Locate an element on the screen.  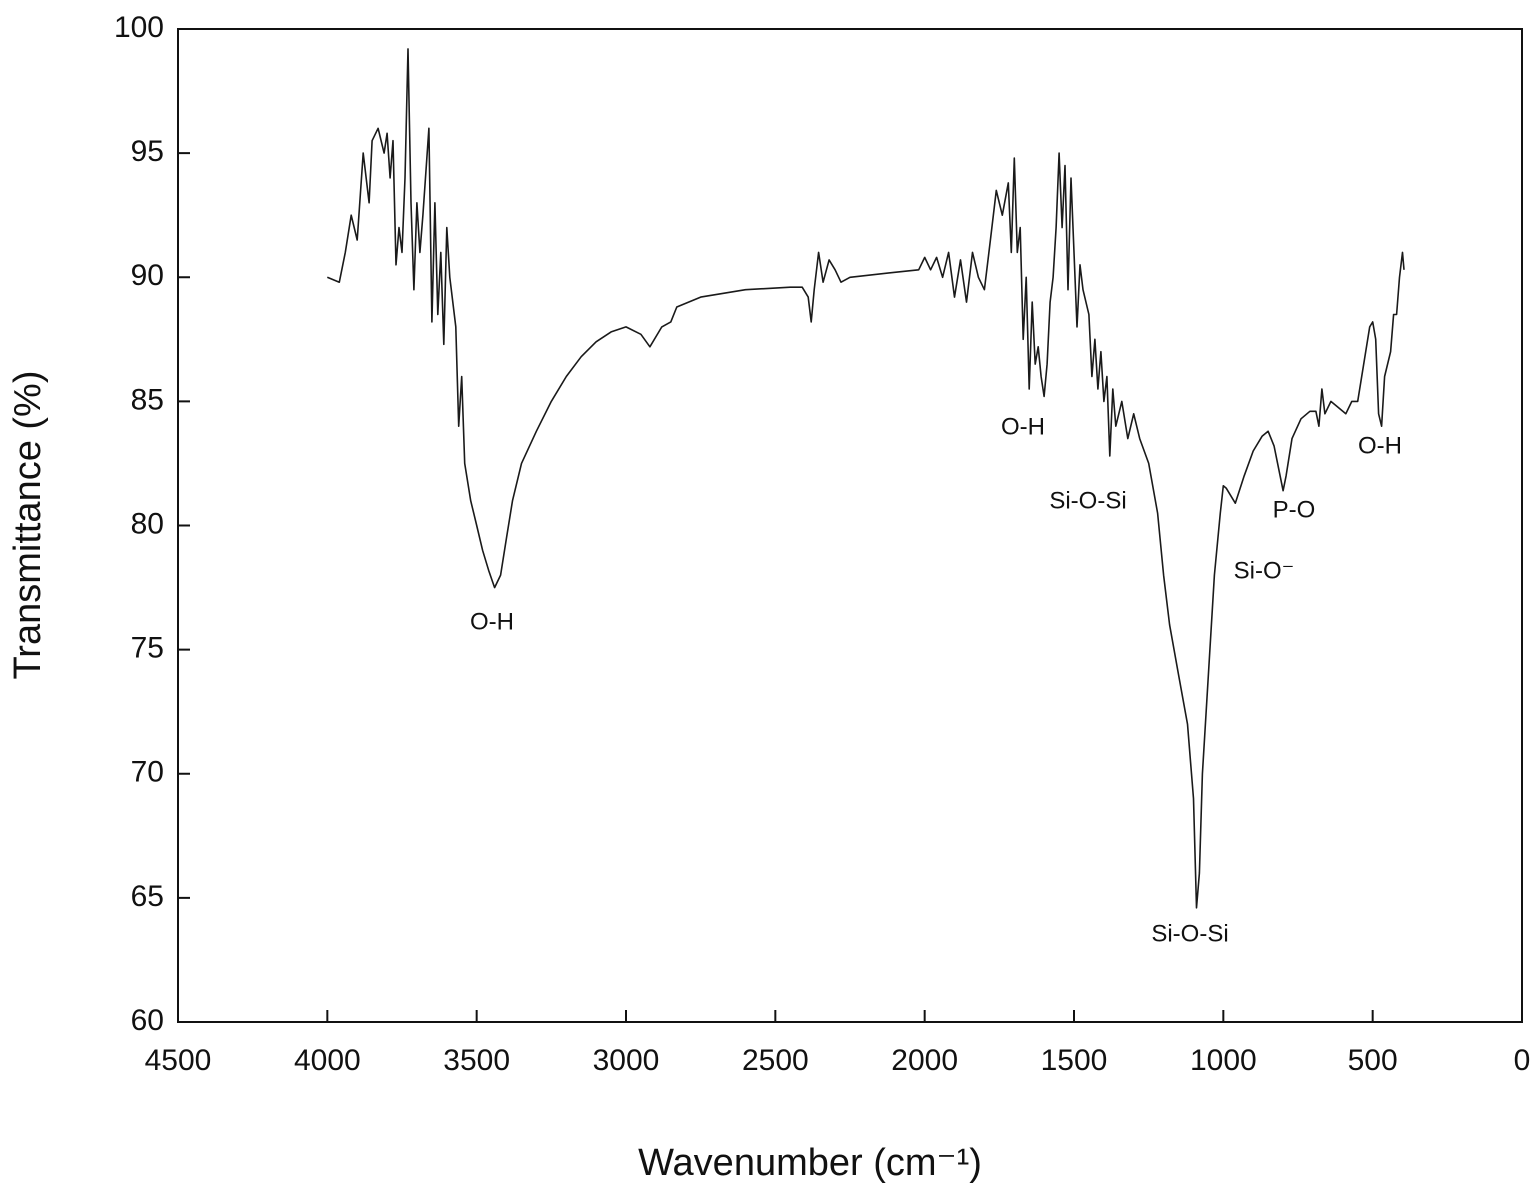
y-tick-label: 85 is located at coordinates (147, 399).